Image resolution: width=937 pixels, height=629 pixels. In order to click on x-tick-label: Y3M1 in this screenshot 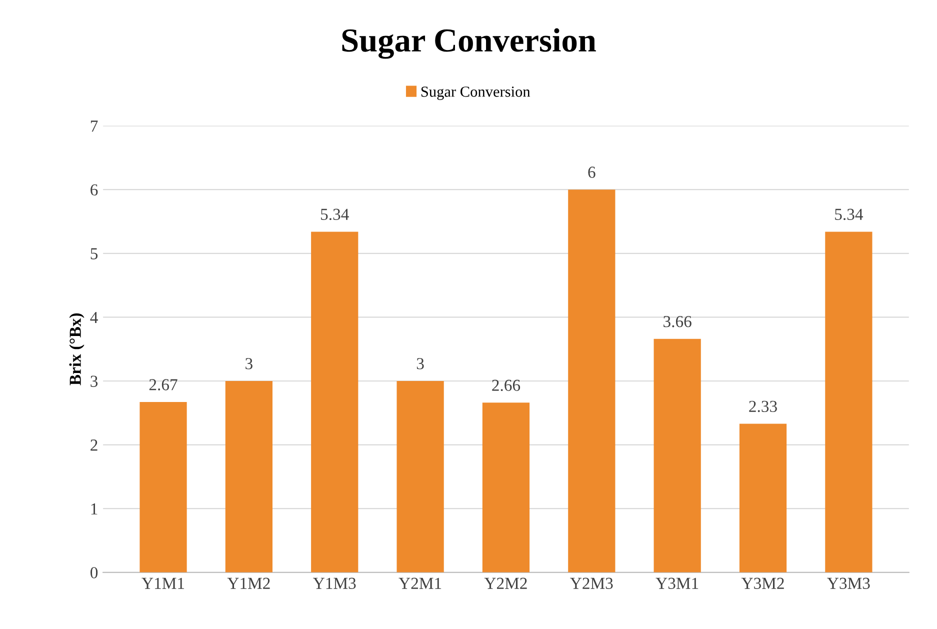, I will do `click(677, 583)`.